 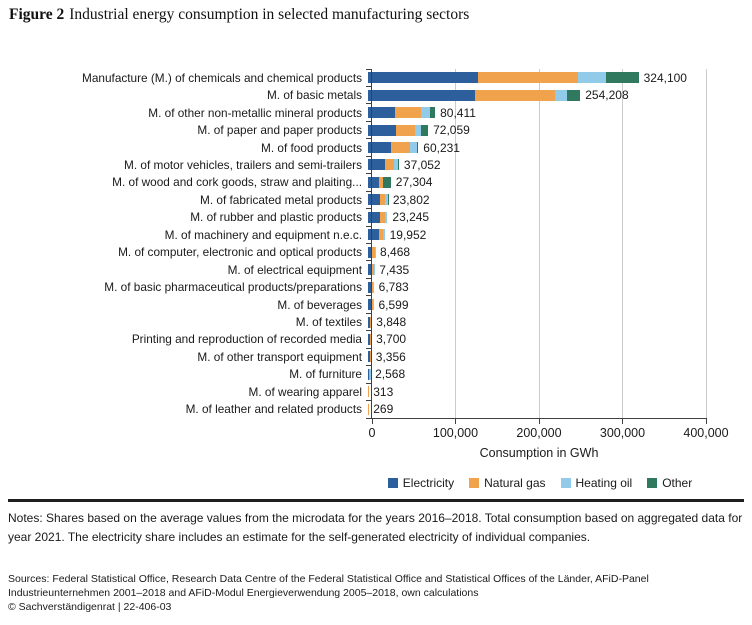 I want to click on category-label: M. of electrical equipment, so click(x=294, y=269).